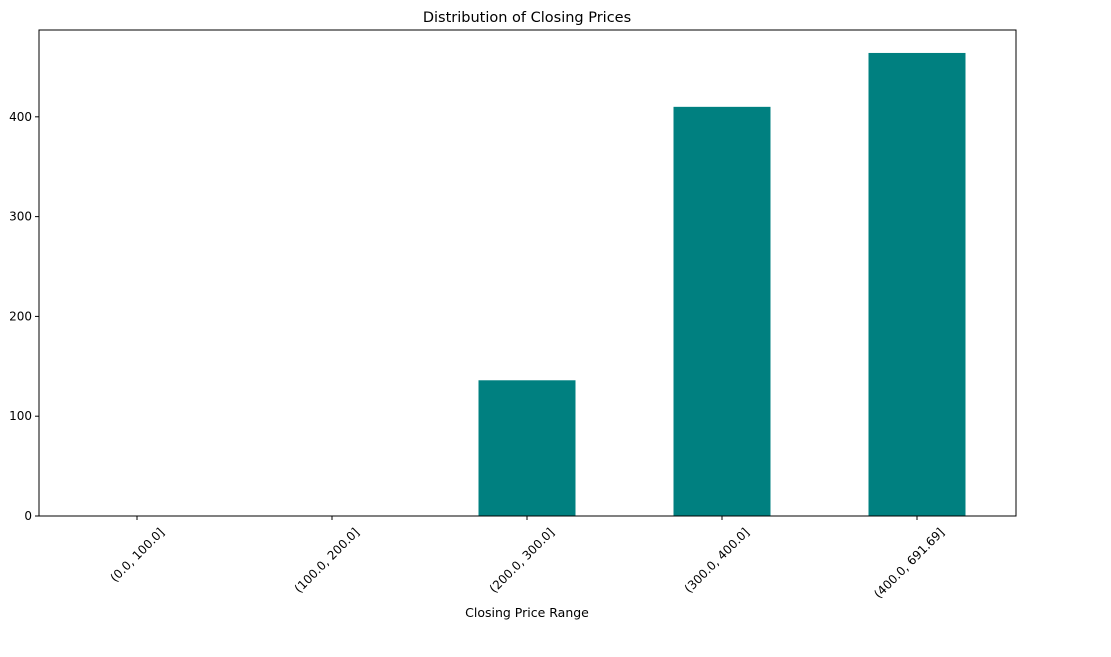 This screenshot has width=1111, height=657. I want to click on x-tick-label: (200.0, 300.0], so click(522, 560).